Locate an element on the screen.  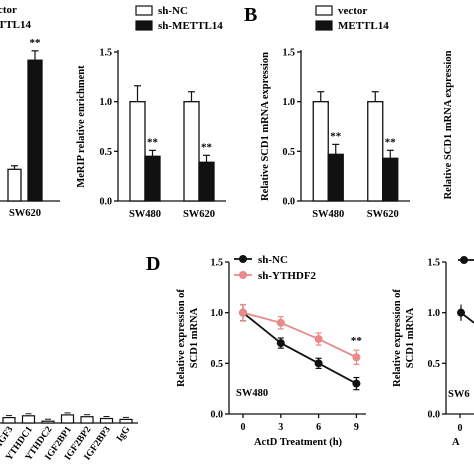
D-y-axis-label: SCD1 mRNA is located at coordinates (194, 337).